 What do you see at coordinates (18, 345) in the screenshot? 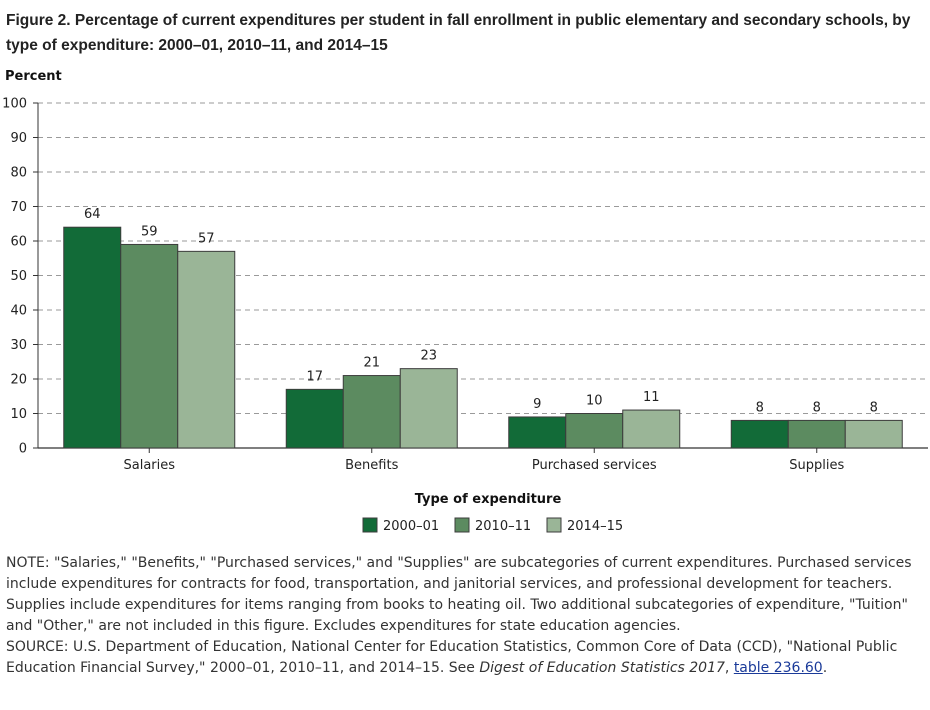
I see `y-tick-label: 30` at bounding box center [18, 345].